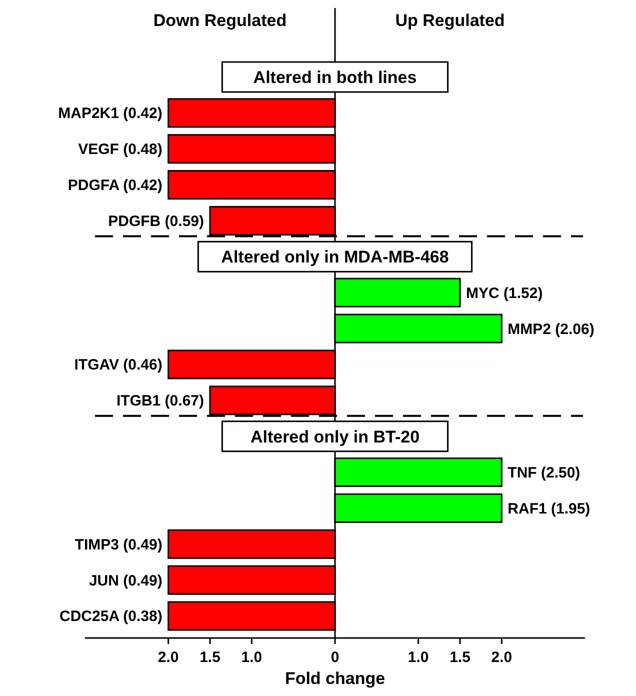 This screenshot has height=696, width=636. I want to click on y-tick-label: RAF1 (1.95), so click(549, 509).